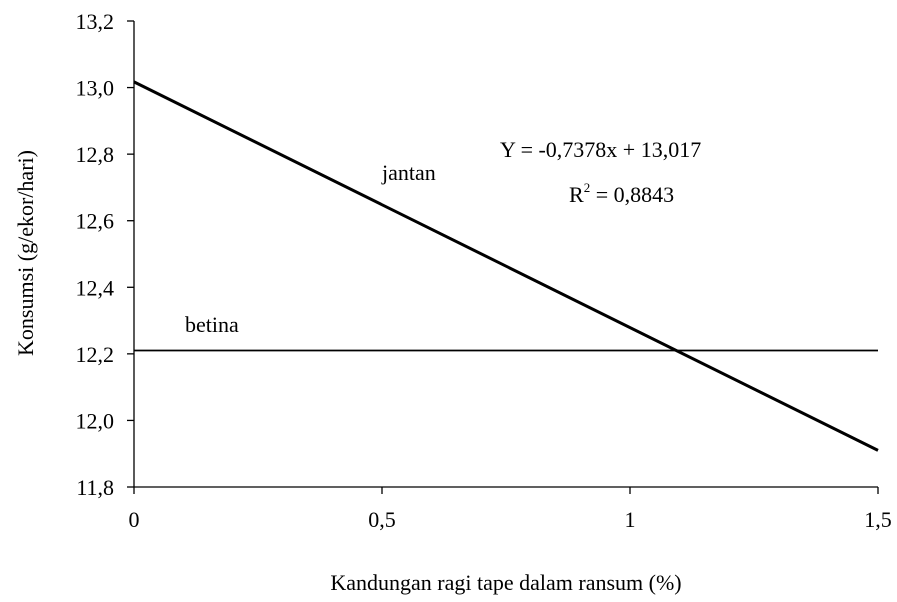 This screenshot has width=897, height=602. What do you see at coordinates (105, 254) in the screenshot?
I see `y-axis-ticks: 11,8 12,0 12,2 12,4 12,6 12,8 13,0 13,2` at bounding box center [105, 254].